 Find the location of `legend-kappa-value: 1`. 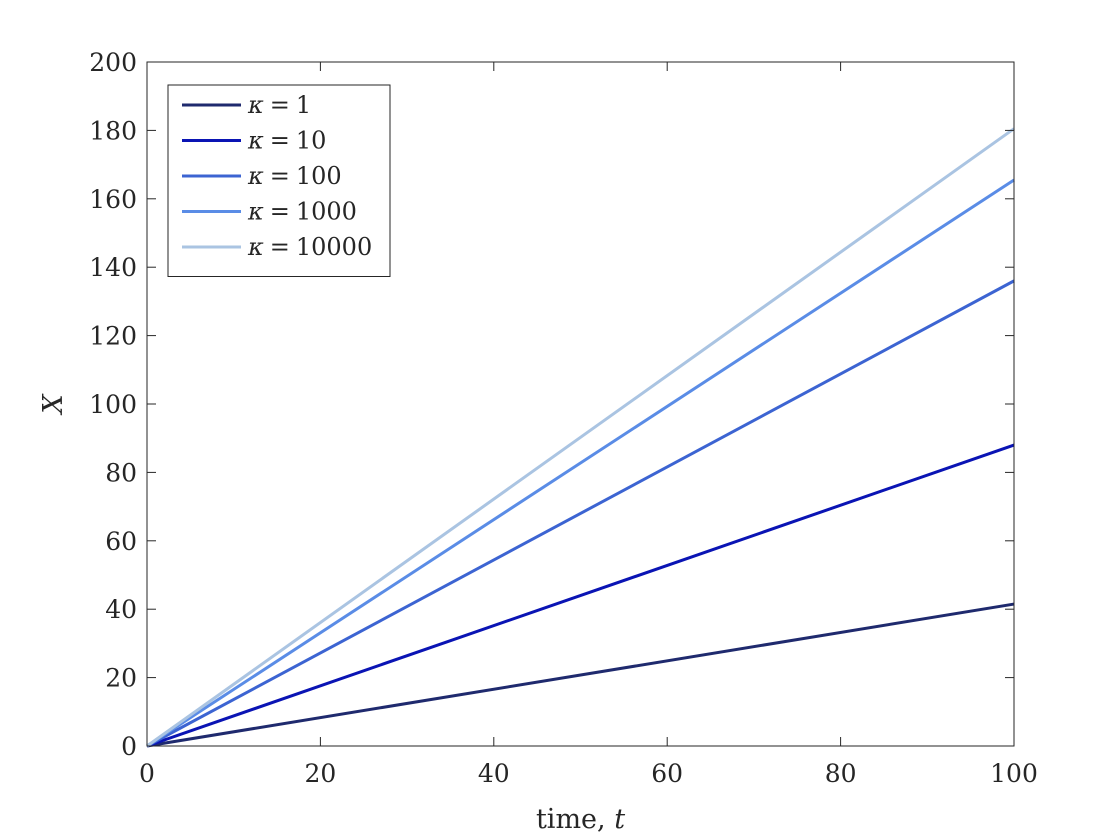

legend-kappa-value: 1 is located at coordinates (303, 105).